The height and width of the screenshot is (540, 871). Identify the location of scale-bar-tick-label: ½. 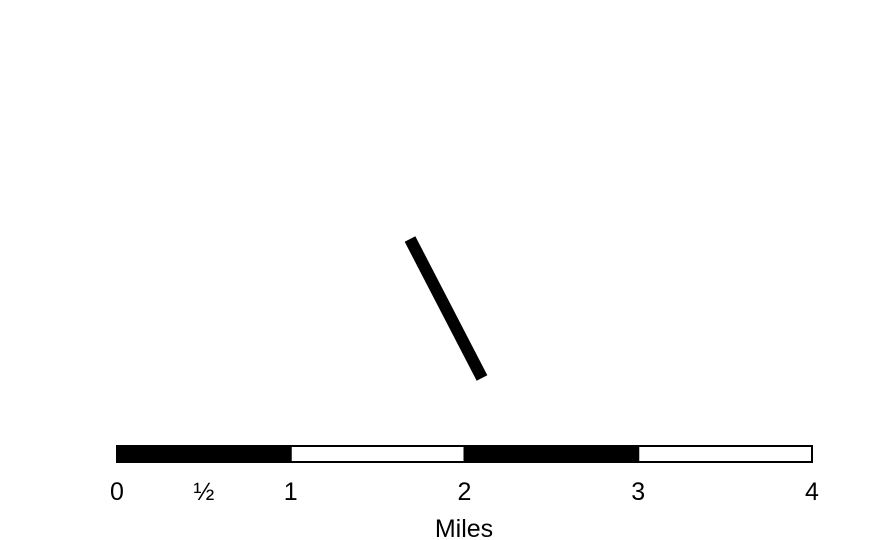
(203, 492).